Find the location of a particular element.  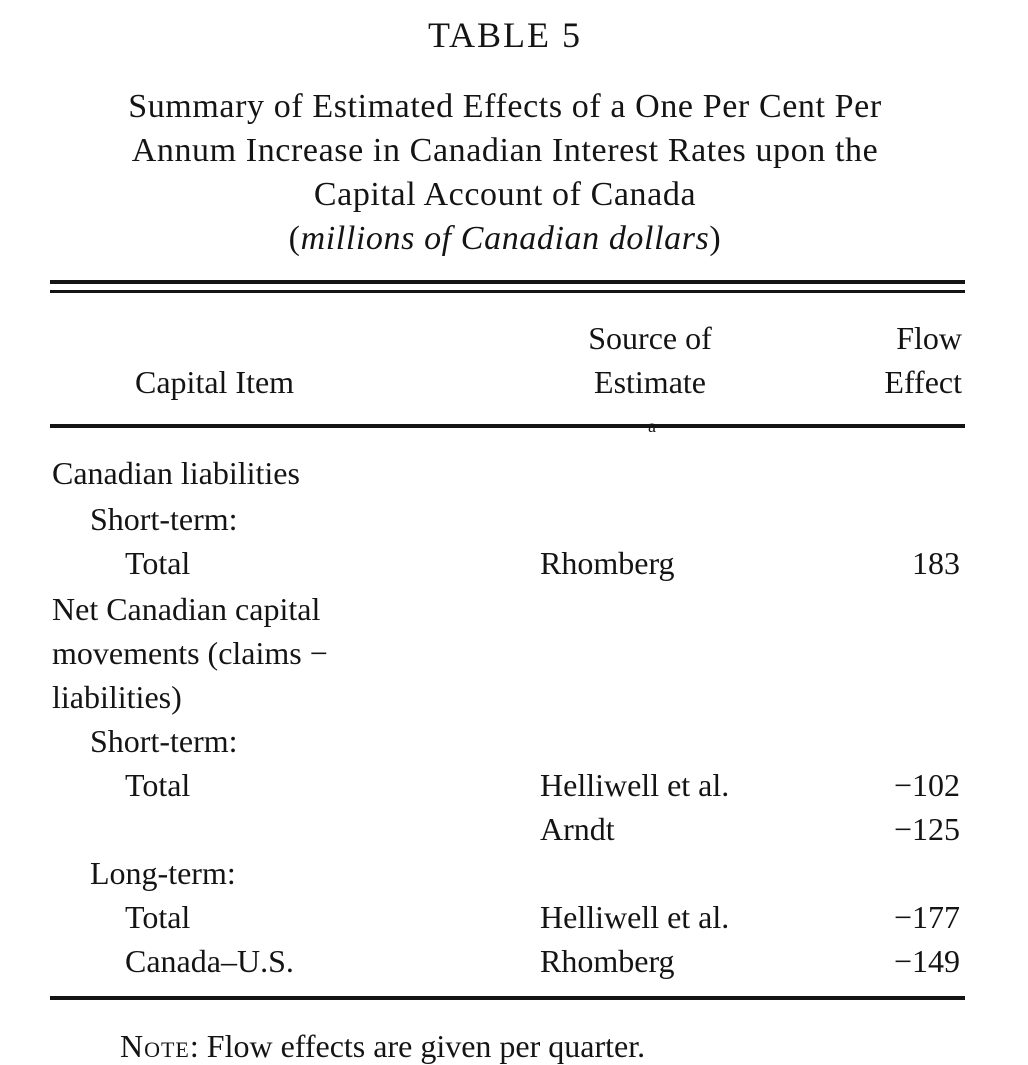

header-capital-item: Capital Item is located at coordinates (215, 382).